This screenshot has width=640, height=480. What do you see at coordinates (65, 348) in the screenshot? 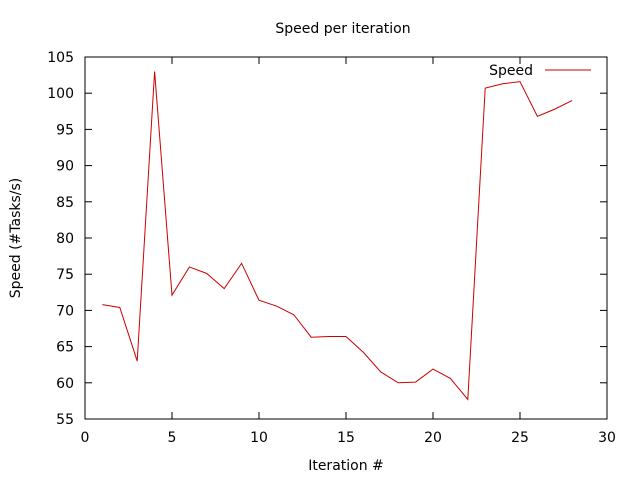
I see `y-tick-label: 65` at bounding box center [65, 348].